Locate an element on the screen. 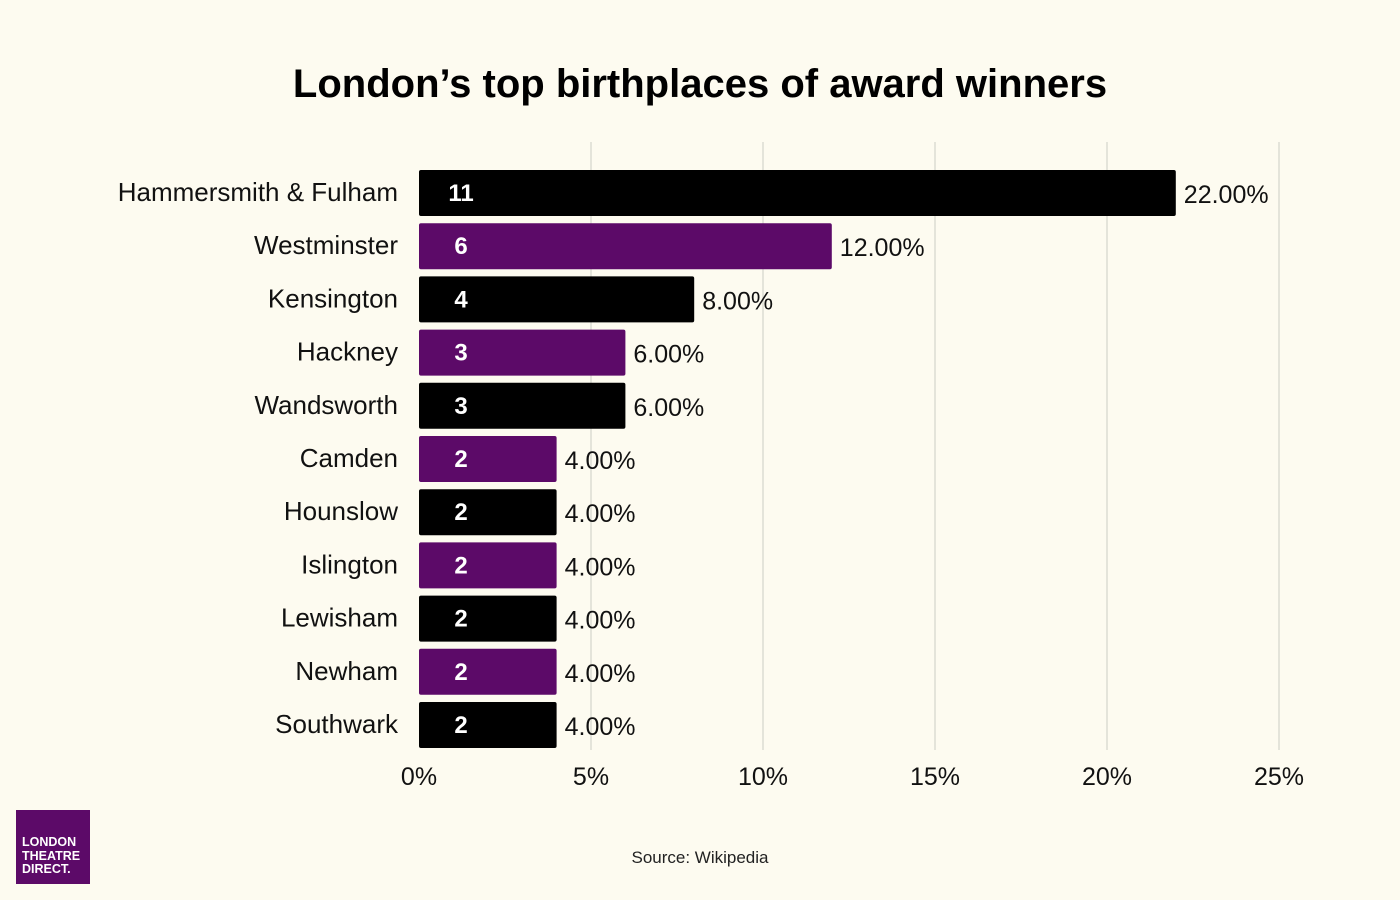 This screenshot has height=900, width=1400. category-label: Hammersmith & Fulham is located at coordinates (258, 192).